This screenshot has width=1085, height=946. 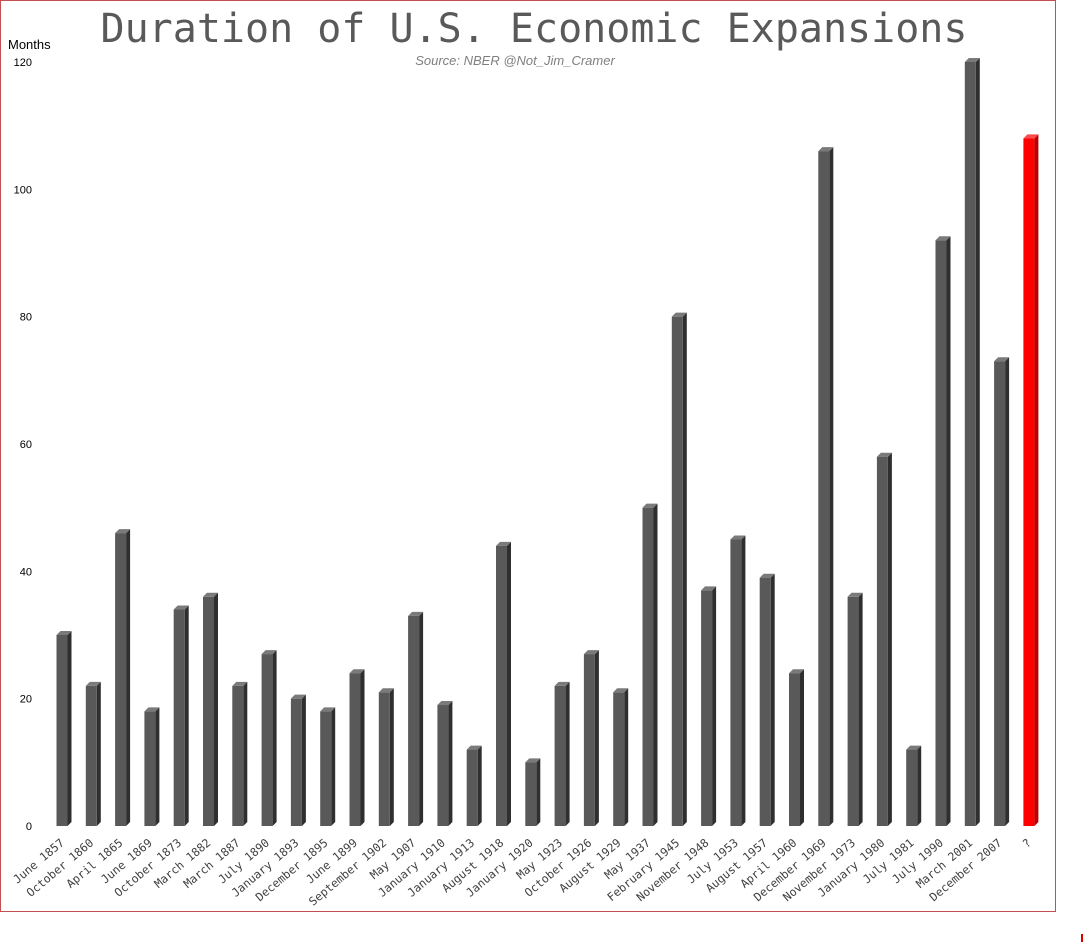 What do you see at coordinates (1082, 938) in the screenshot?
I see `corner-mark` at bounding box center [1082, 938].